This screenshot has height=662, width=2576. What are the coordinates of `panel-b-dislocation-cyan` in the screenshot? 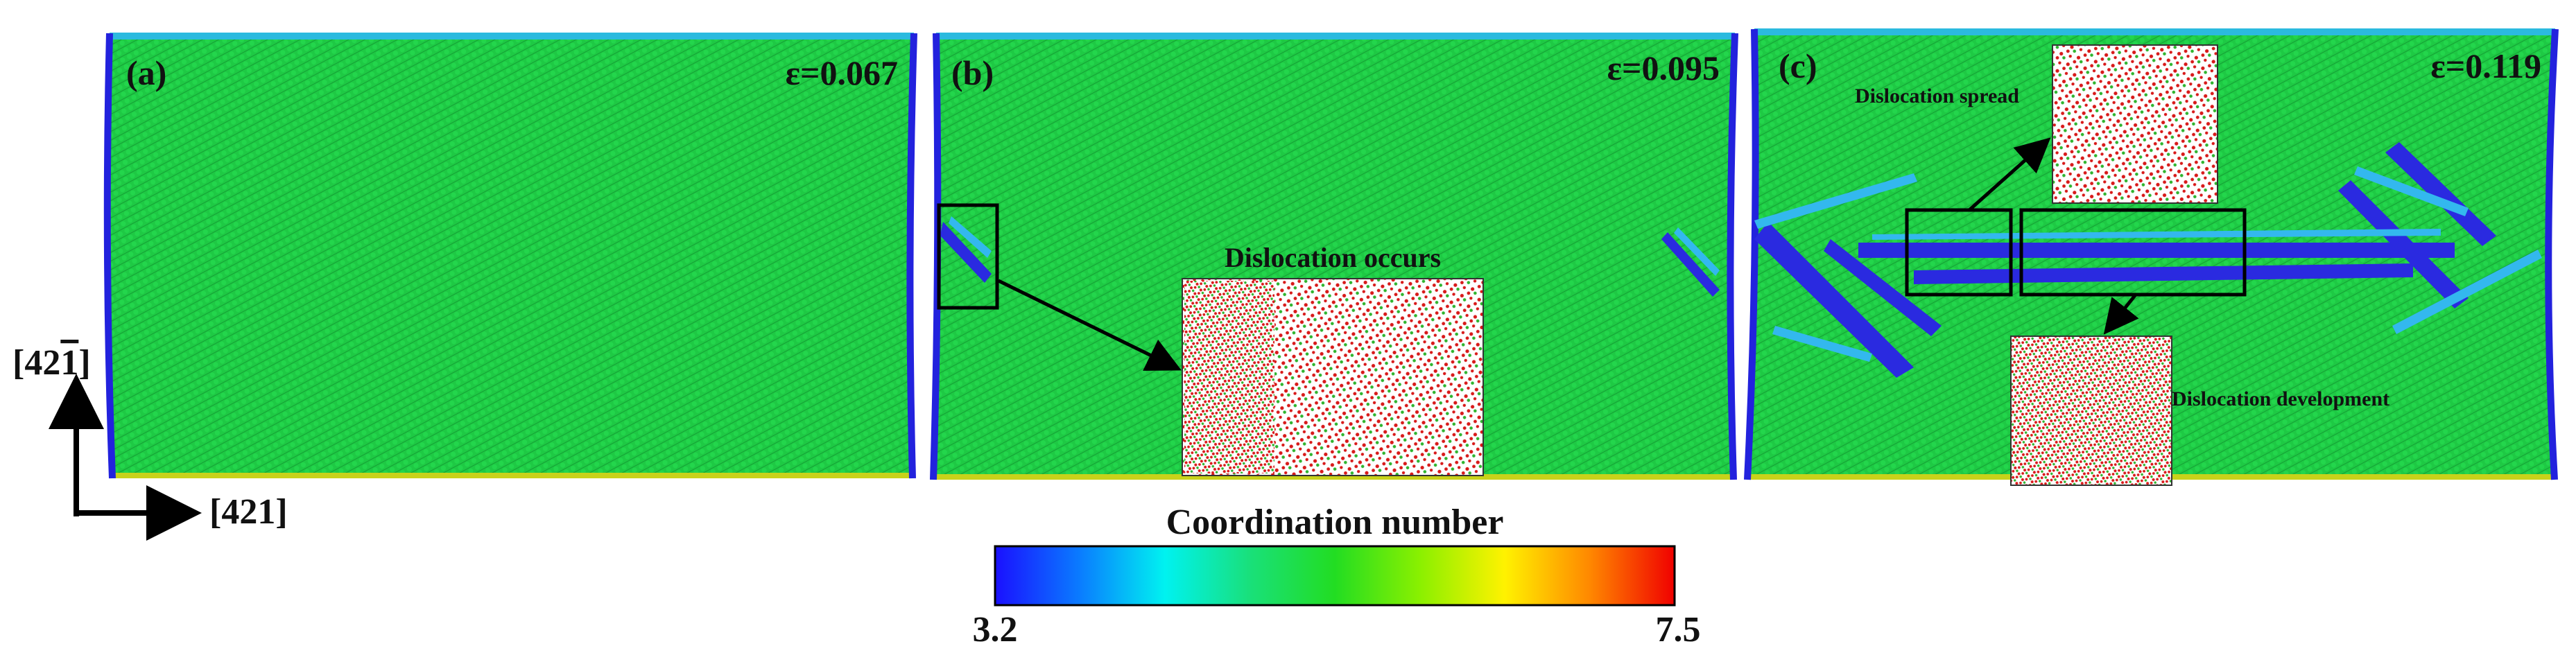 It's located at (970, 237).